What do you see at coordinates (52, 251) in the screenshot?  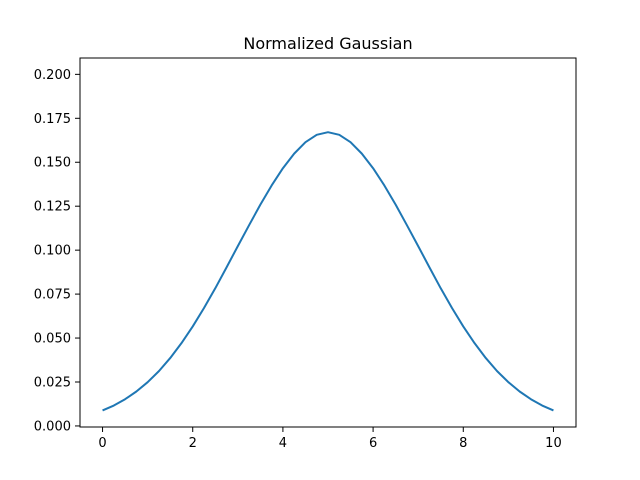 I see `y-tick-label: 0.100` at bounding box center [52, 251].